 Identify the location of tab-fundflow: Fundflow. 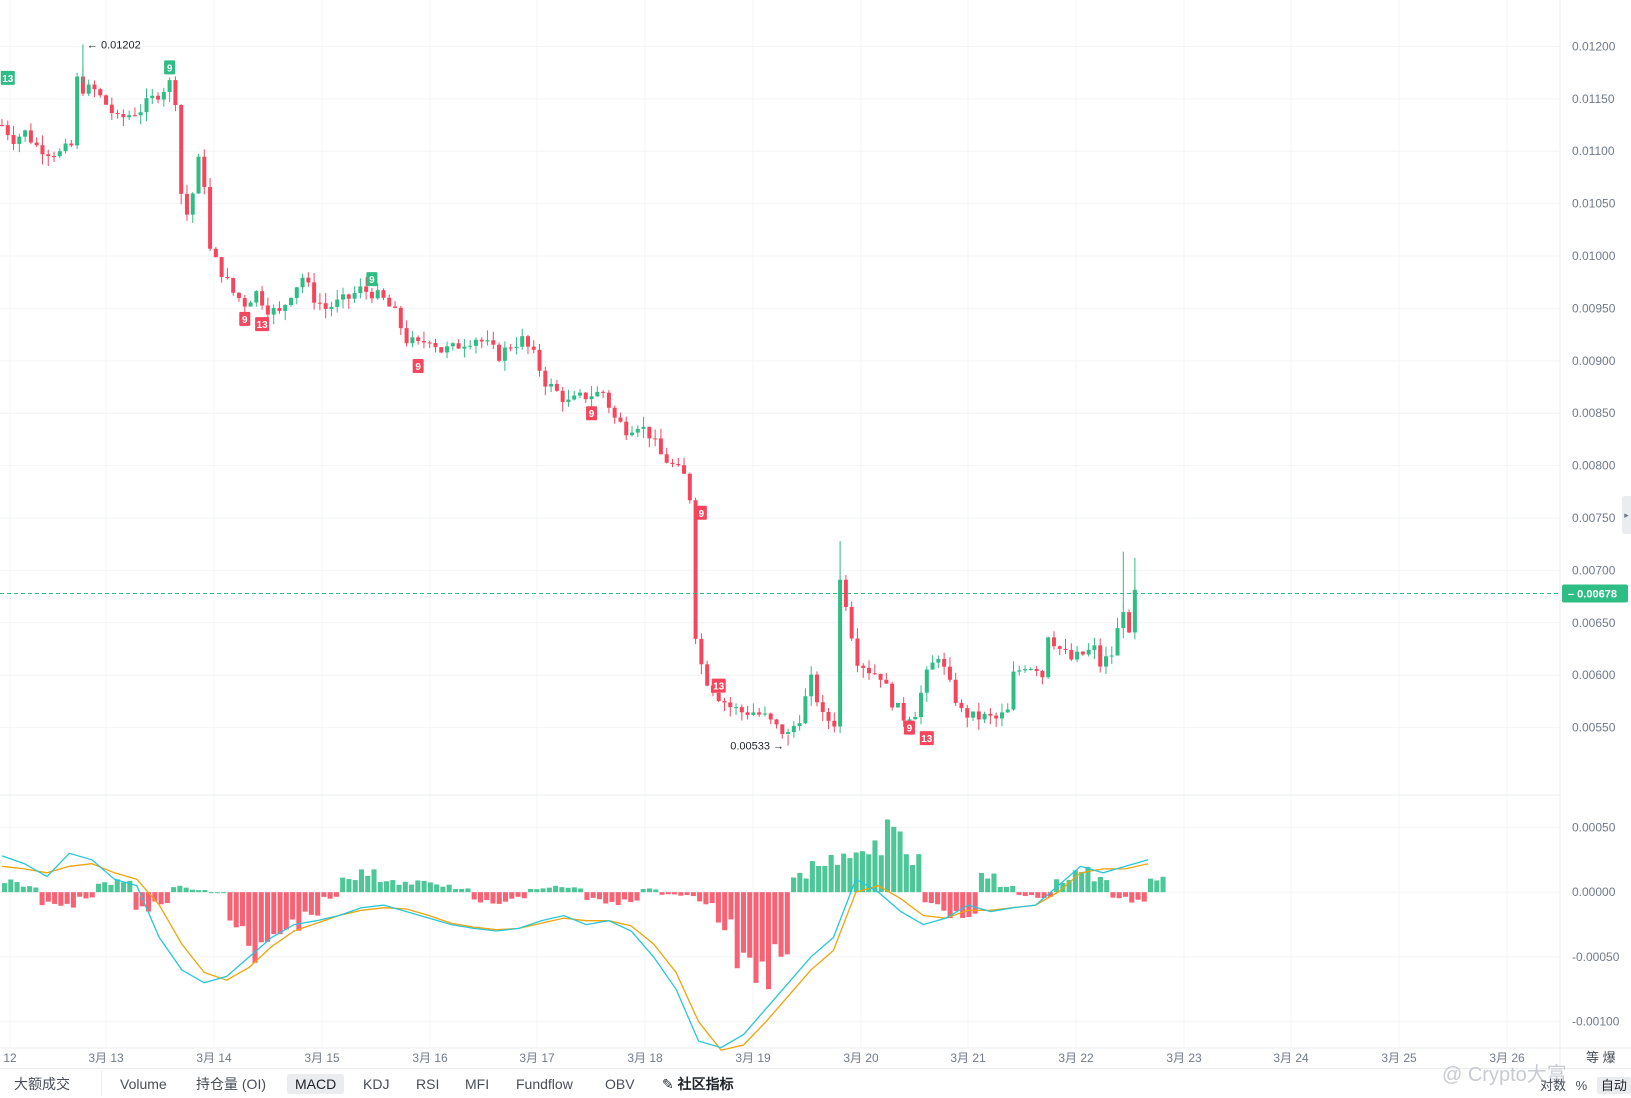
(544, 1084).